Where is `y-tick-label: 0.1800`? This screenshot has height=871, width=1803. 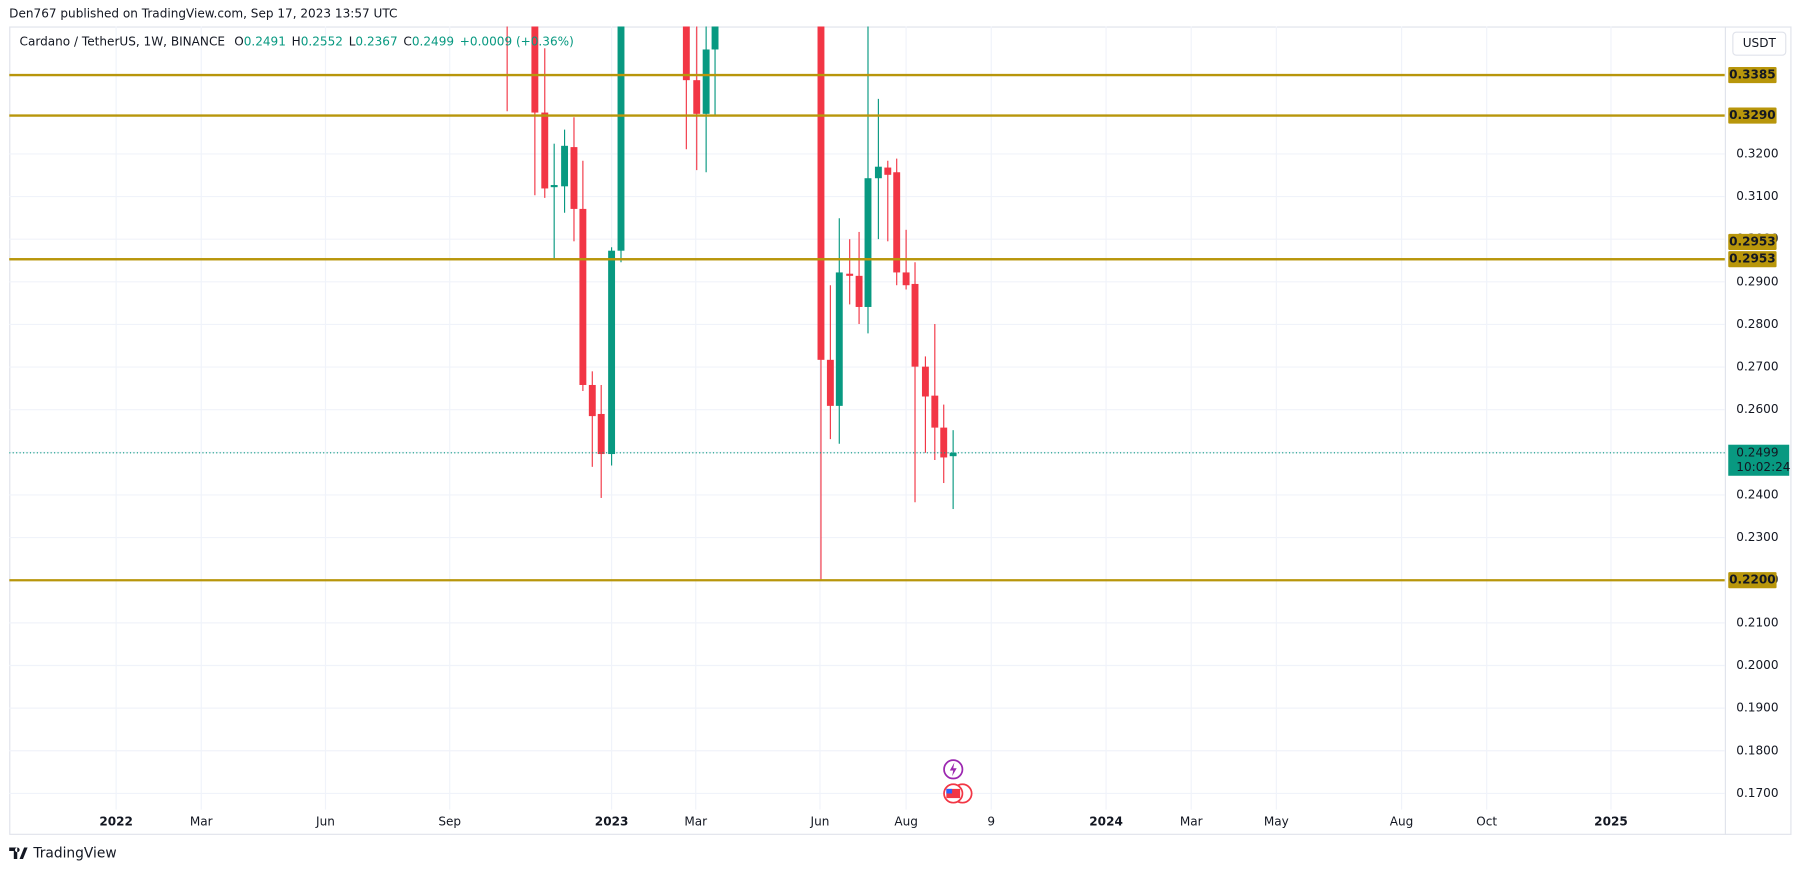 y-tick-label: 0.1800 is located at coordinates (1757, 750).